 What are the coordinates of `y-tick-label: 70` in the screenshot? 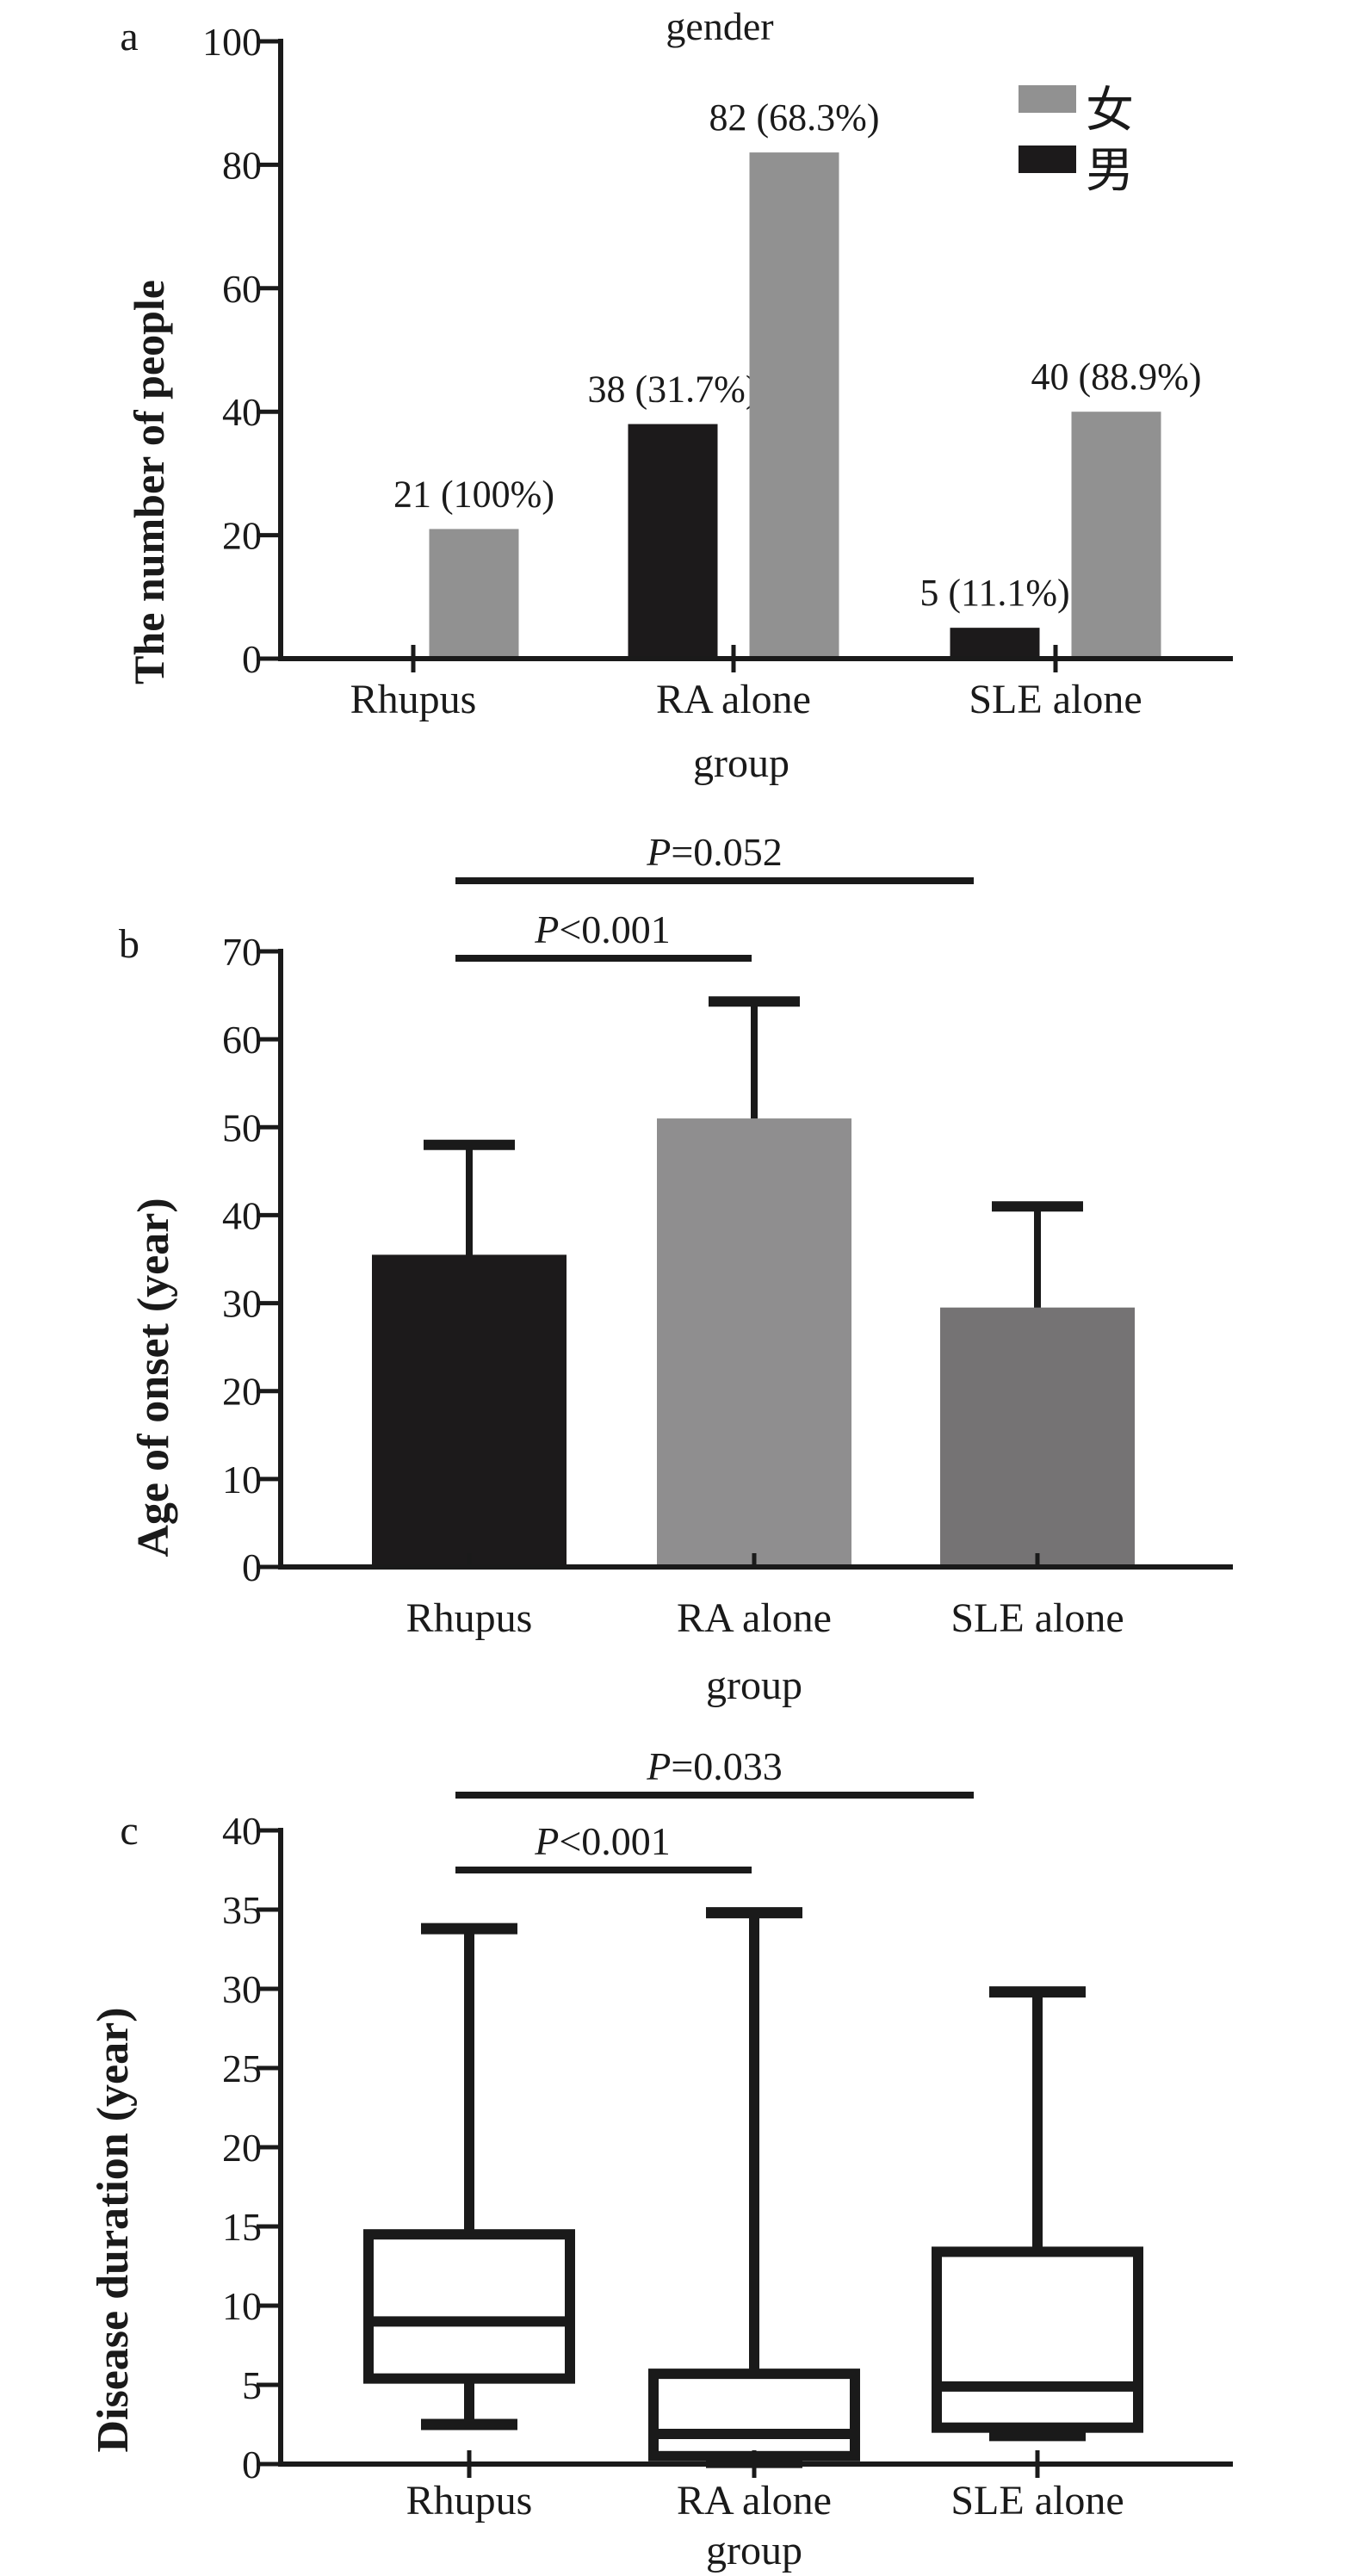 It's located at (242, 952).